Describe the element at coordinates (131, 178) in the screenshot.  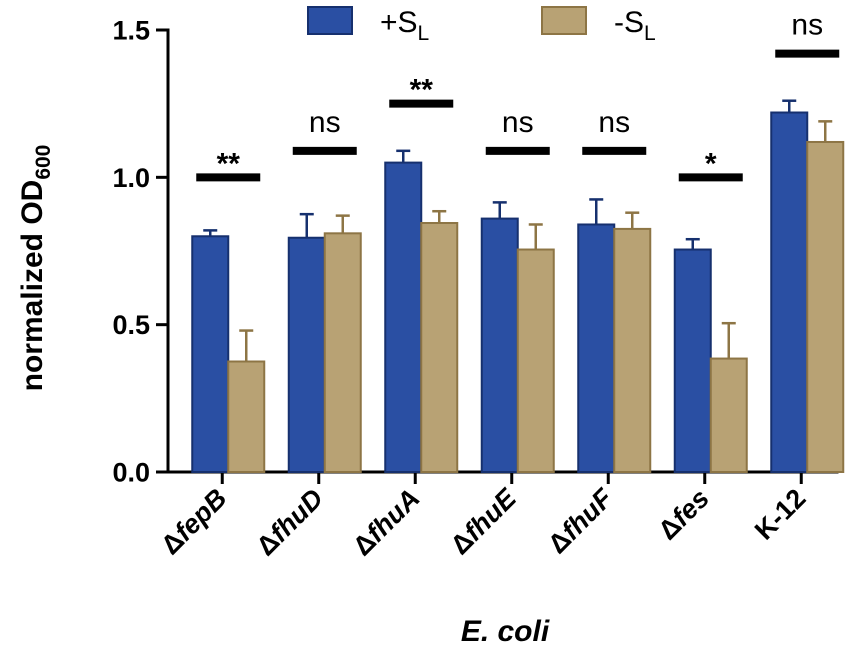
I see `y-tick-label: 1.0` at that location.